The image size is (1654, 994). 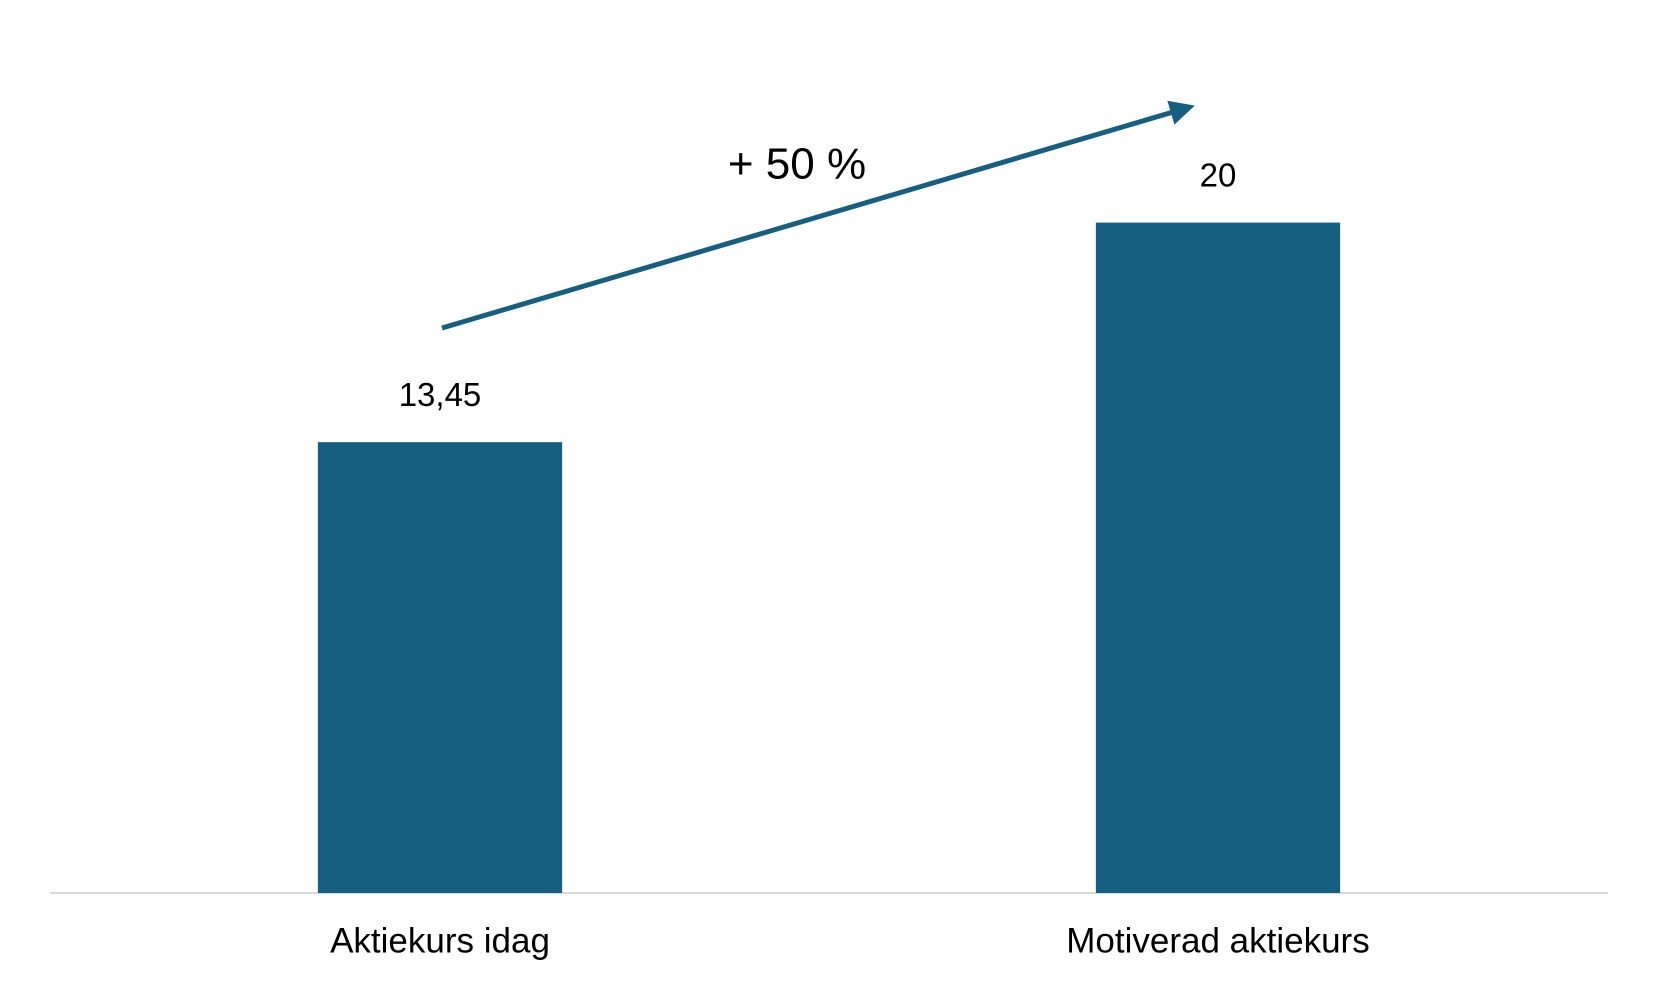 I want to click on value-label: 13,45, so click(x=440, y=394).